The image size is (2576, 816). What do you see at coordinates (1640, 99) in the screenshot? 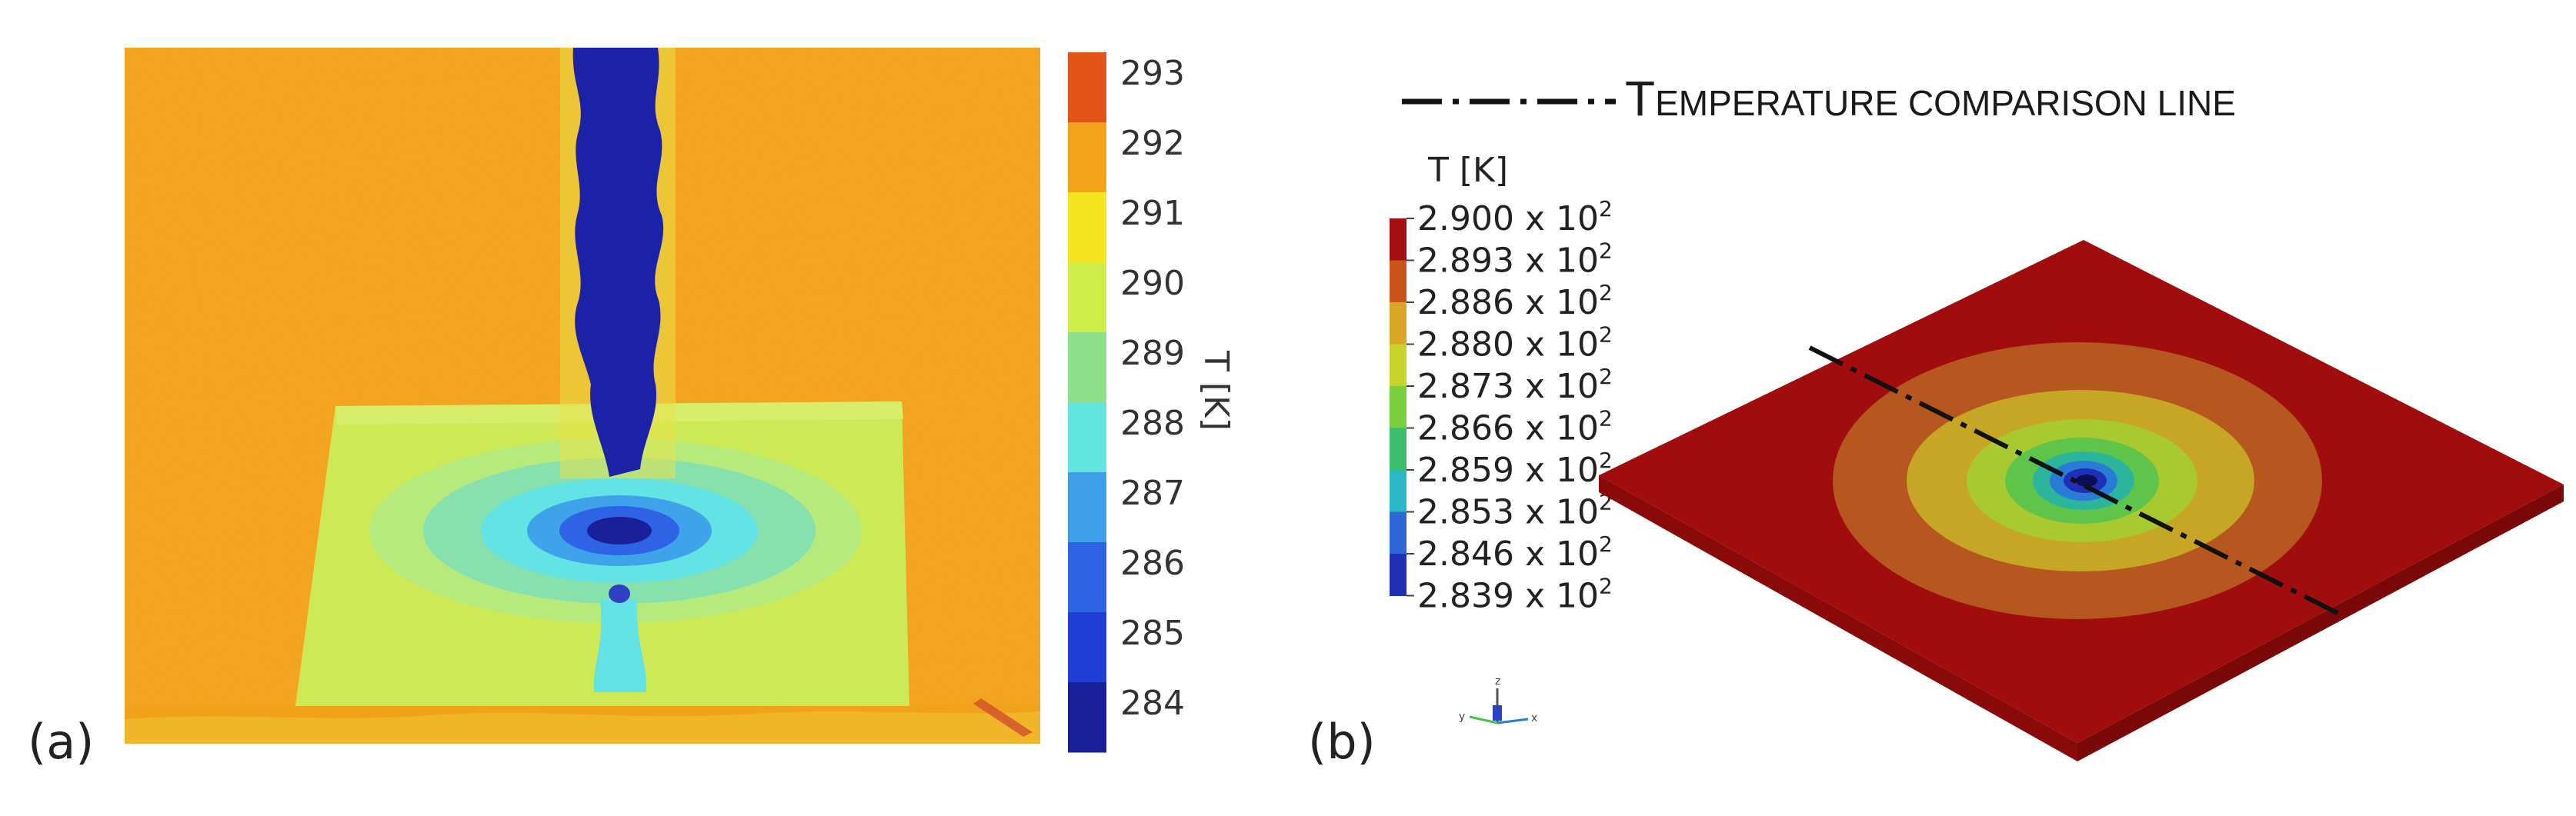
I see `legend-text-cap: T` at bounding box center [1640, 99].